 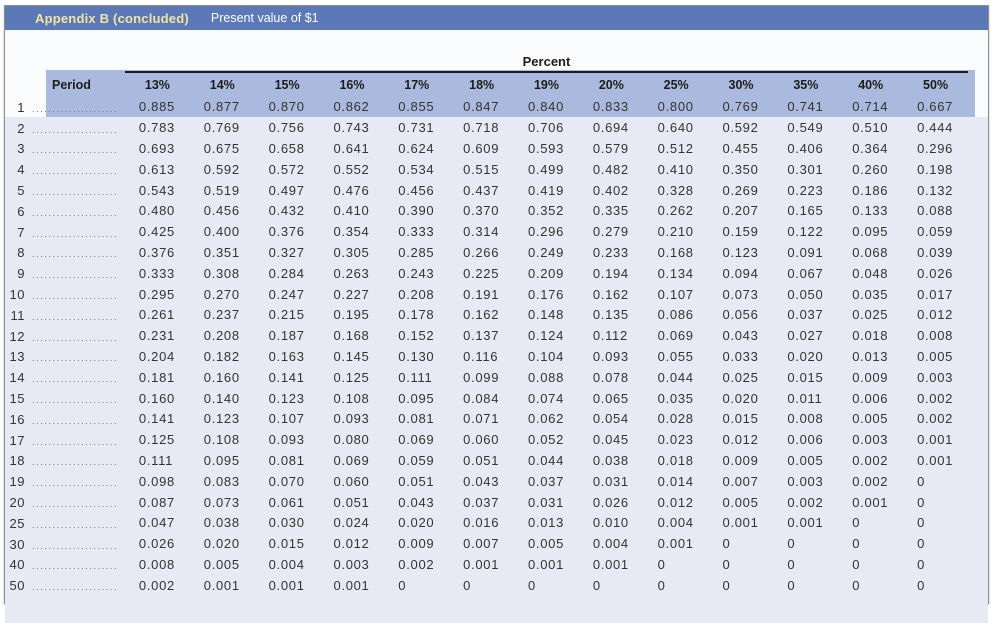 I want to click on value-cell: 0.074, so click(x=546, y=398).